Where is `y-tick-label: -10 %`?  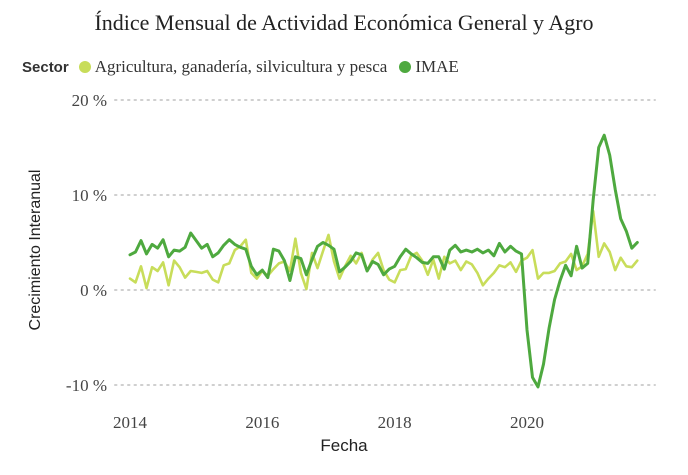 y-tick-label: -10 % is located at coordinates (86, 385).